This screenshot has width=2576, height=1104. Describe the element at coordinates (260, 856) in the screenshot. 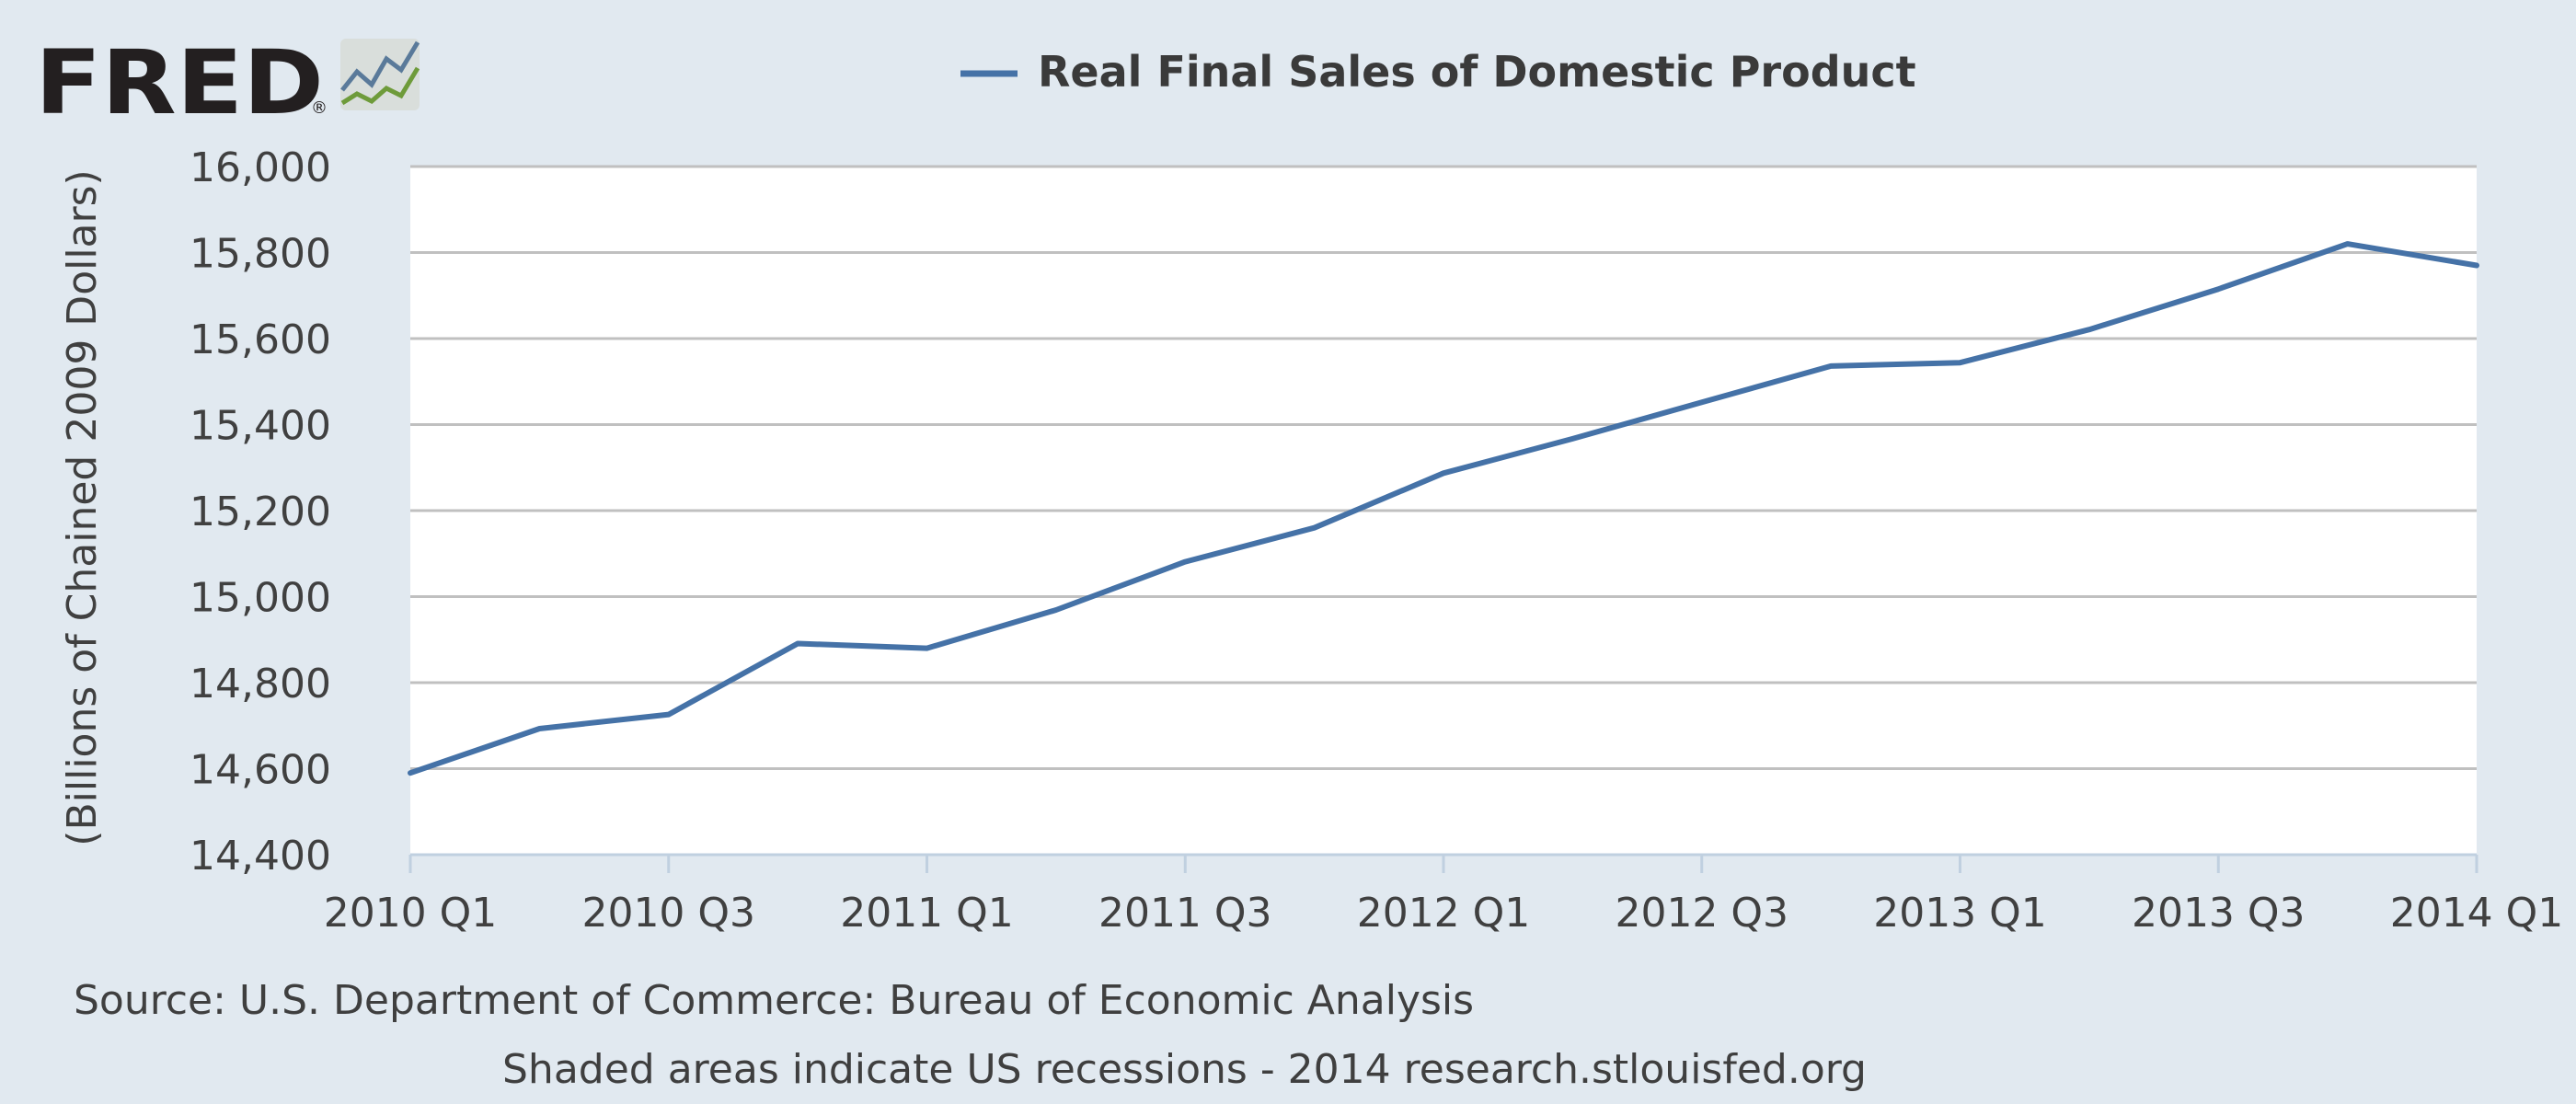

I see `y-tick-label: 14,400` at that location.